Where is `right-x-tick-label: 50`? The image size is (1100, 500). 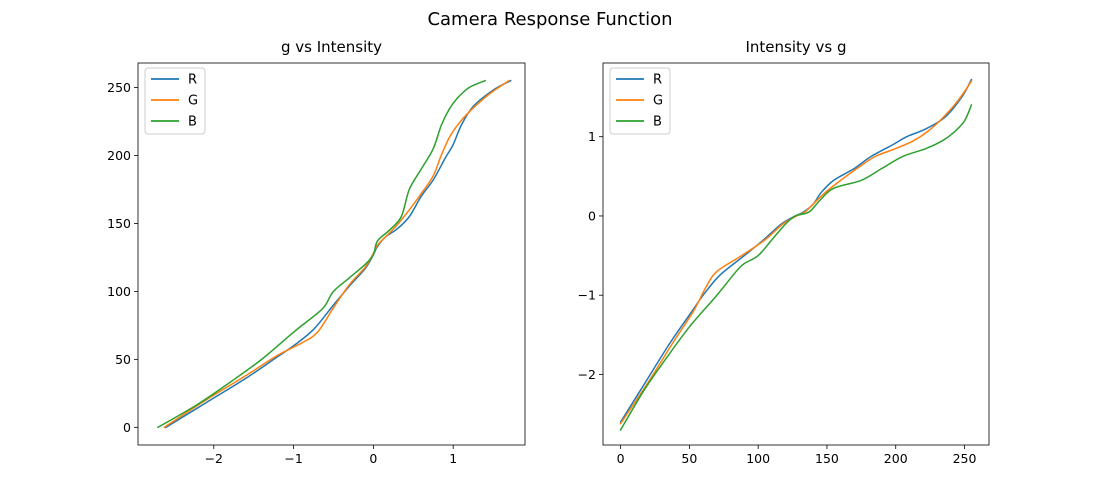 right-x-tick-label: 50 is located at coordinates (689, 458).